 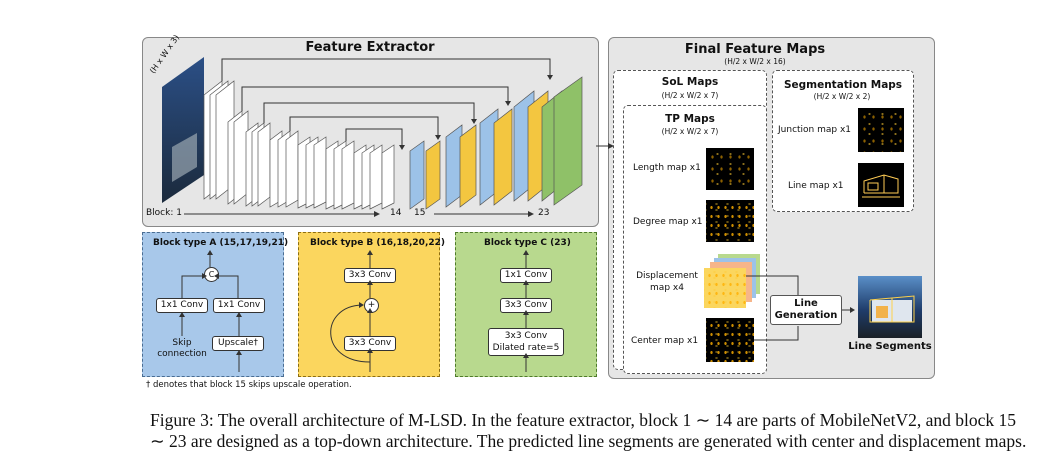 What do you see at coordinates (351, 311) in the screenshot?
I see `block-b-arrows` at bounding box center [351, 311].